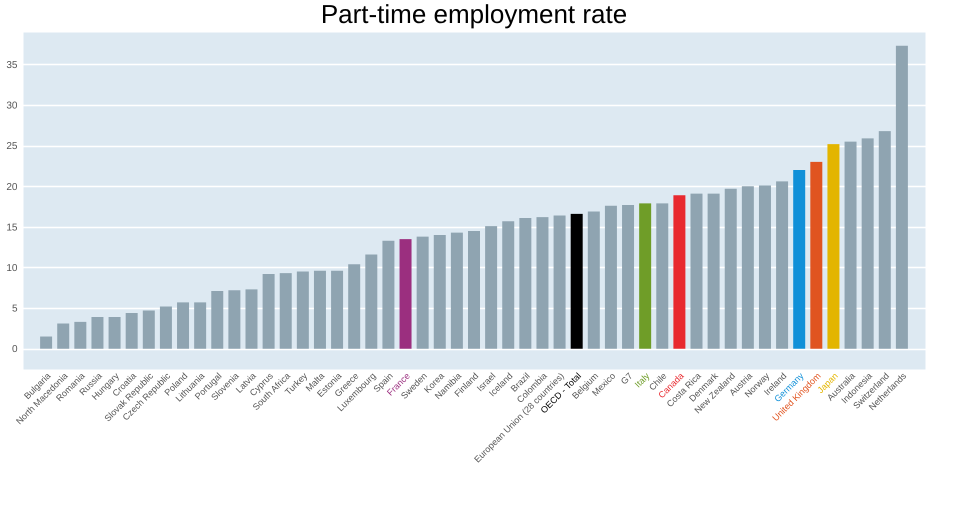 This screenshot has height=510, width=971. I want to click on y-tick-label: 35, so click(12, 65).